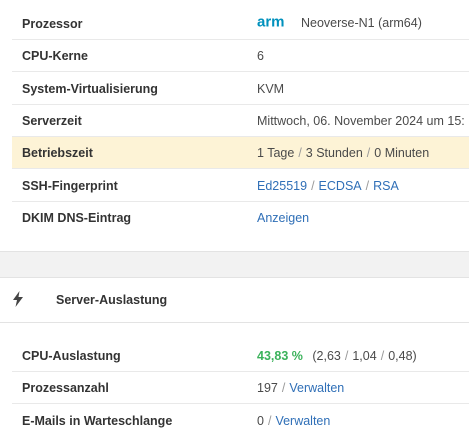  What do you see at coordinates (57, 152) in the screenshot?
I see `uptime-label: Betriebszeit` at bounding box center [57, 152].